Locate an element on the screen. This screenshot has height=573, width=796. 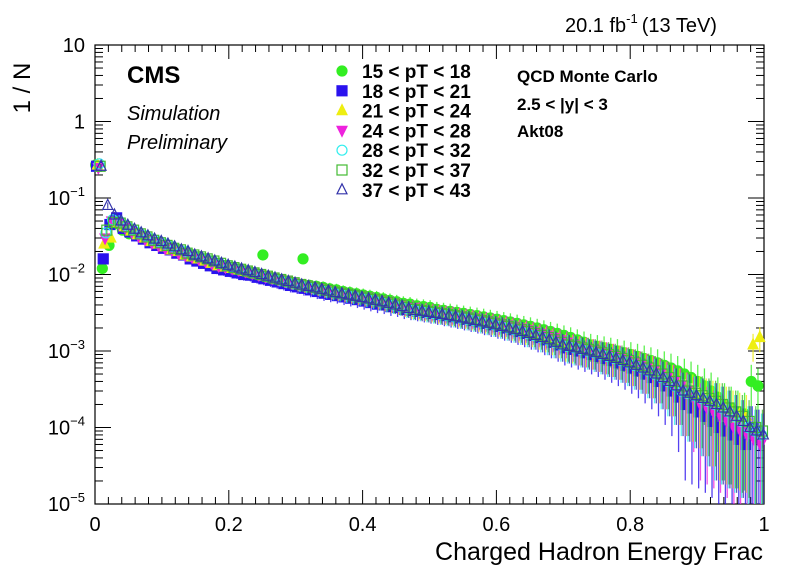
x-tick-label: 0.6 is located at coordinates (496, 525).